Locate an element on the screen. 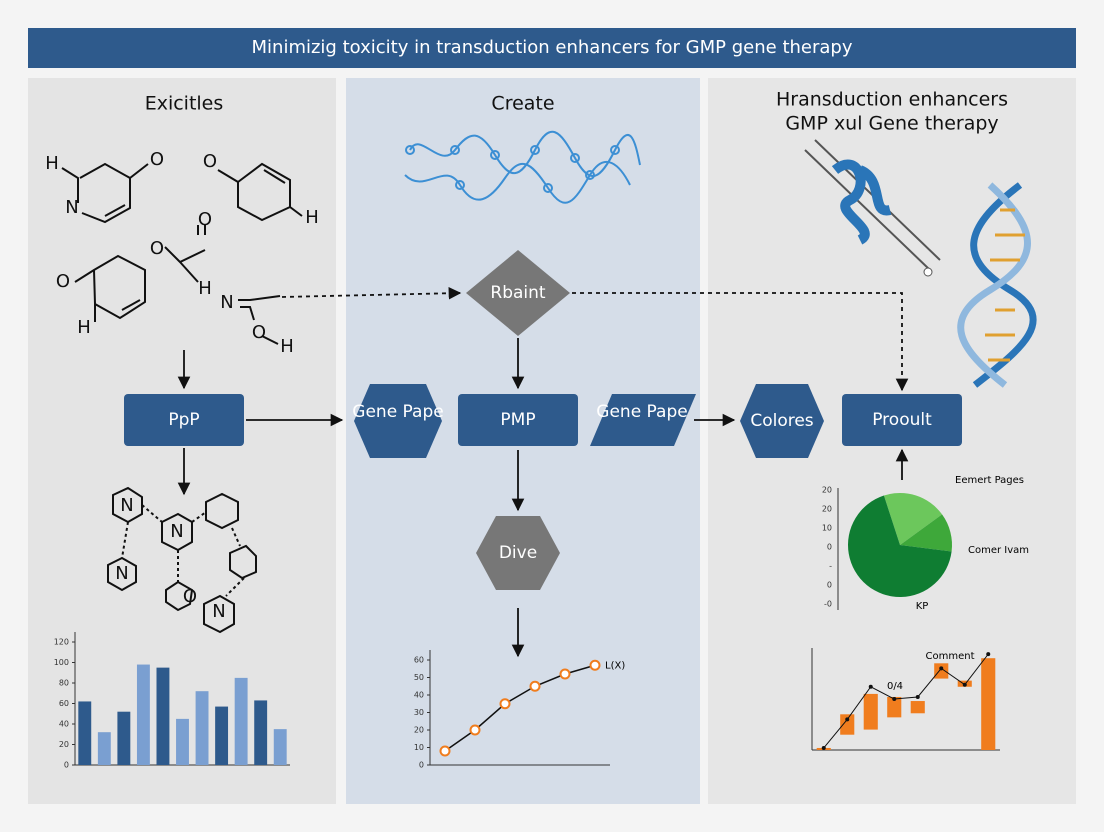 This screenshot has height=832, width=1104. panel-title: Create is located at coordinates (522, 104).